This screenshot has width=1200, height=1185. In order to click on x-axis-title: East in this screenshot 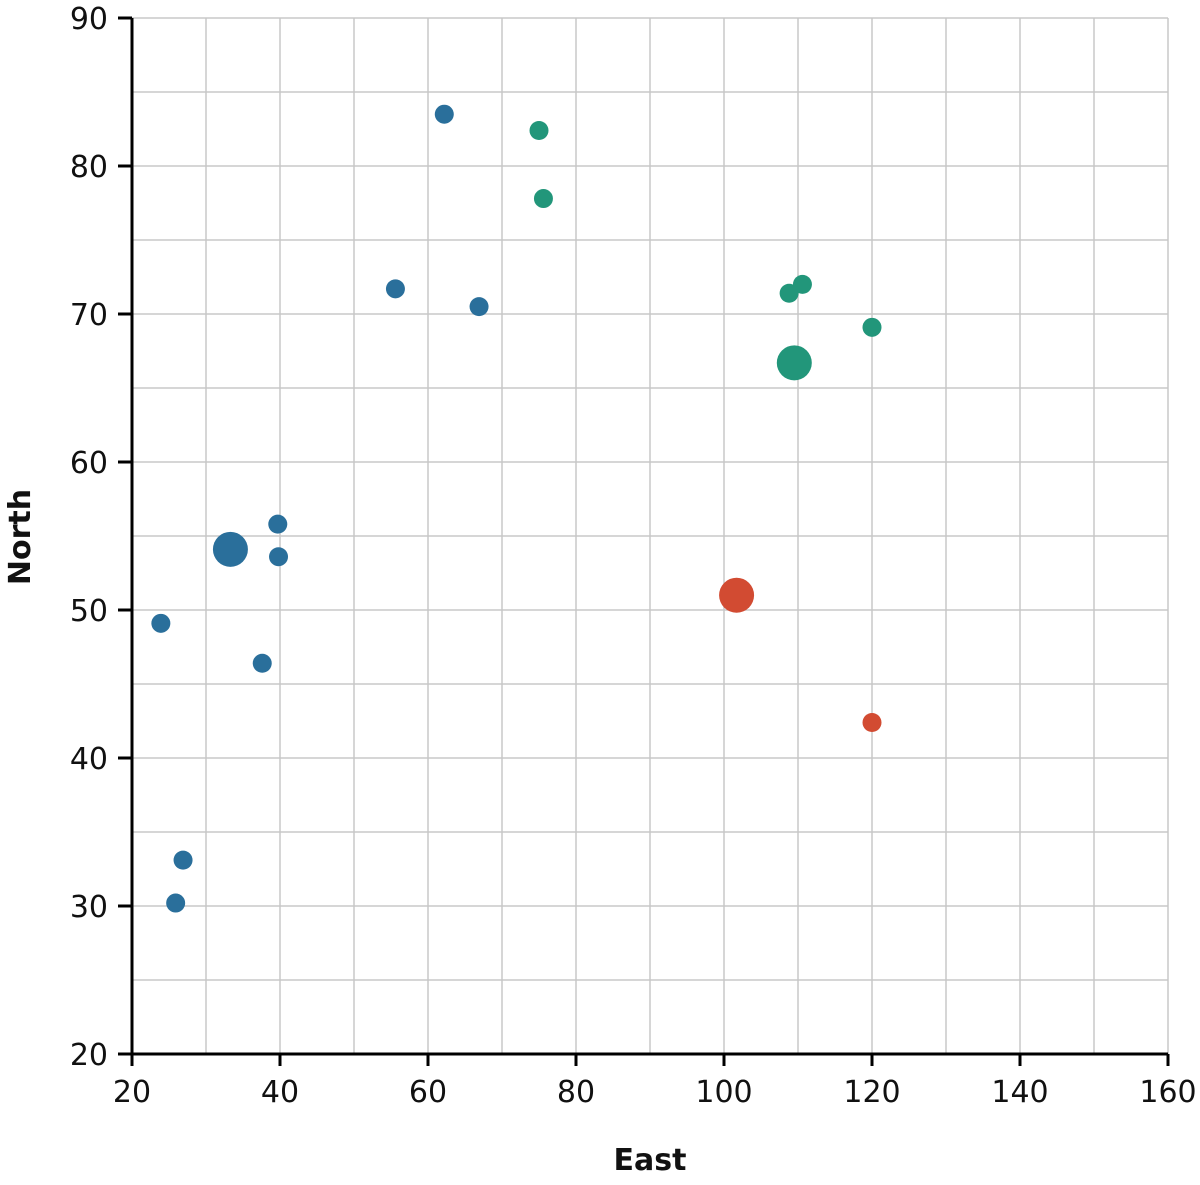, I will do `click(650, 1160)`.